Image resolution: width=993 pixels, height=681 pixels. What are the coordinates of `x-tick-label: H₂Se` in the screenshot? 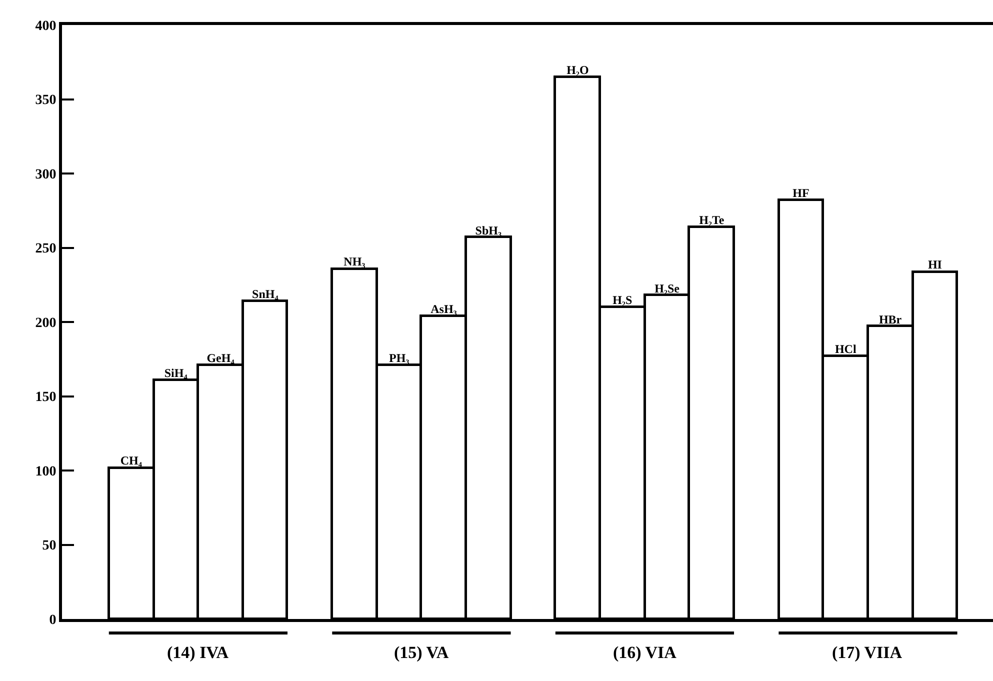 It's located at (667, 288).